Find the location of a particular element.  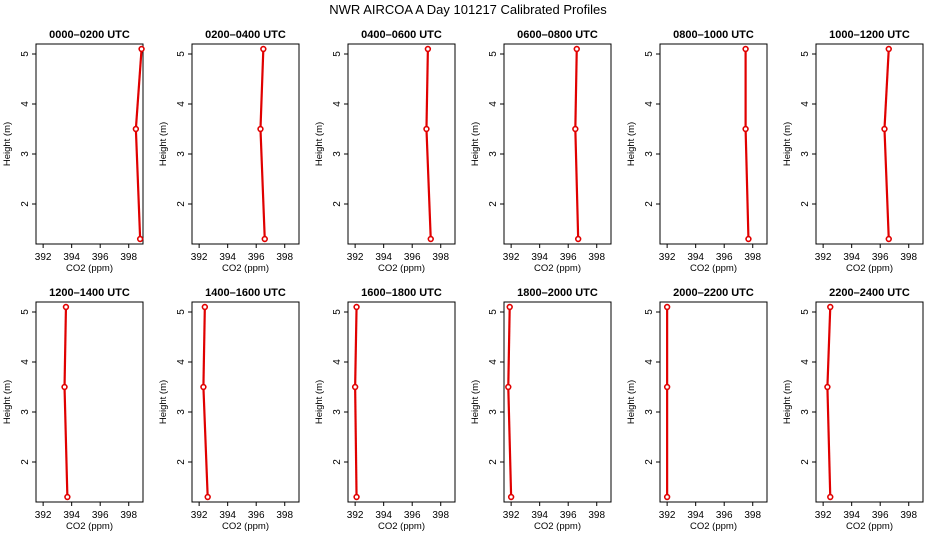

panel-title: 0000–0200 UTC is located at coordinates (89, 35).